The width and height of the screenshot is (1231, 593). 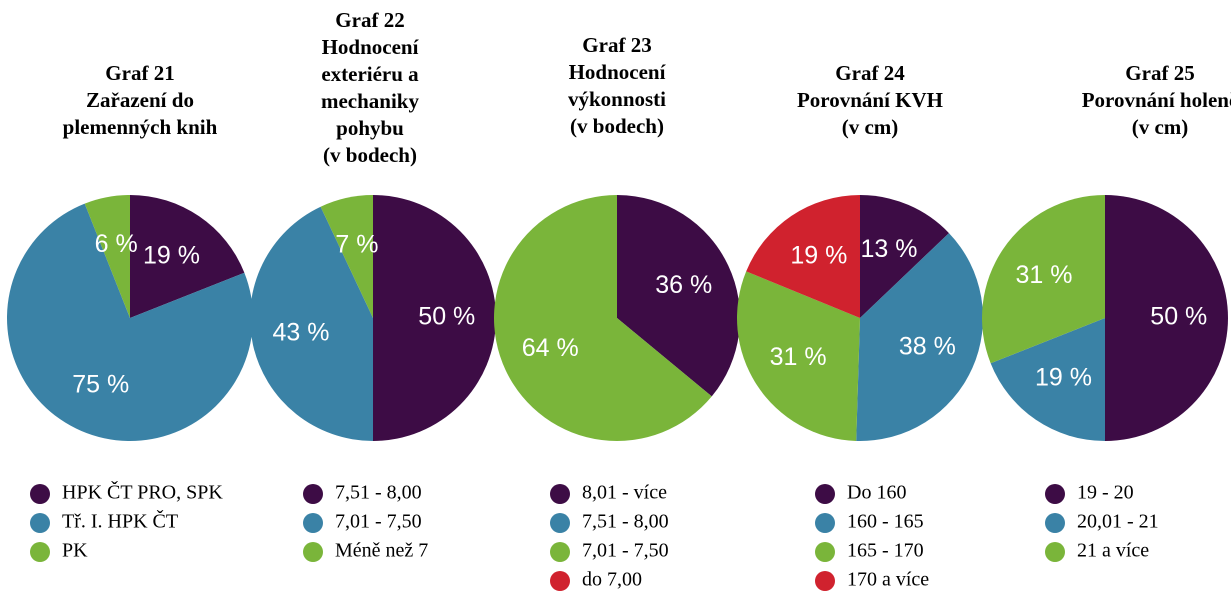 What do you see at coordinates (370, 101) in the screenshot?
I see `chart-title: mechaniky` at bounding box center [370, 101].